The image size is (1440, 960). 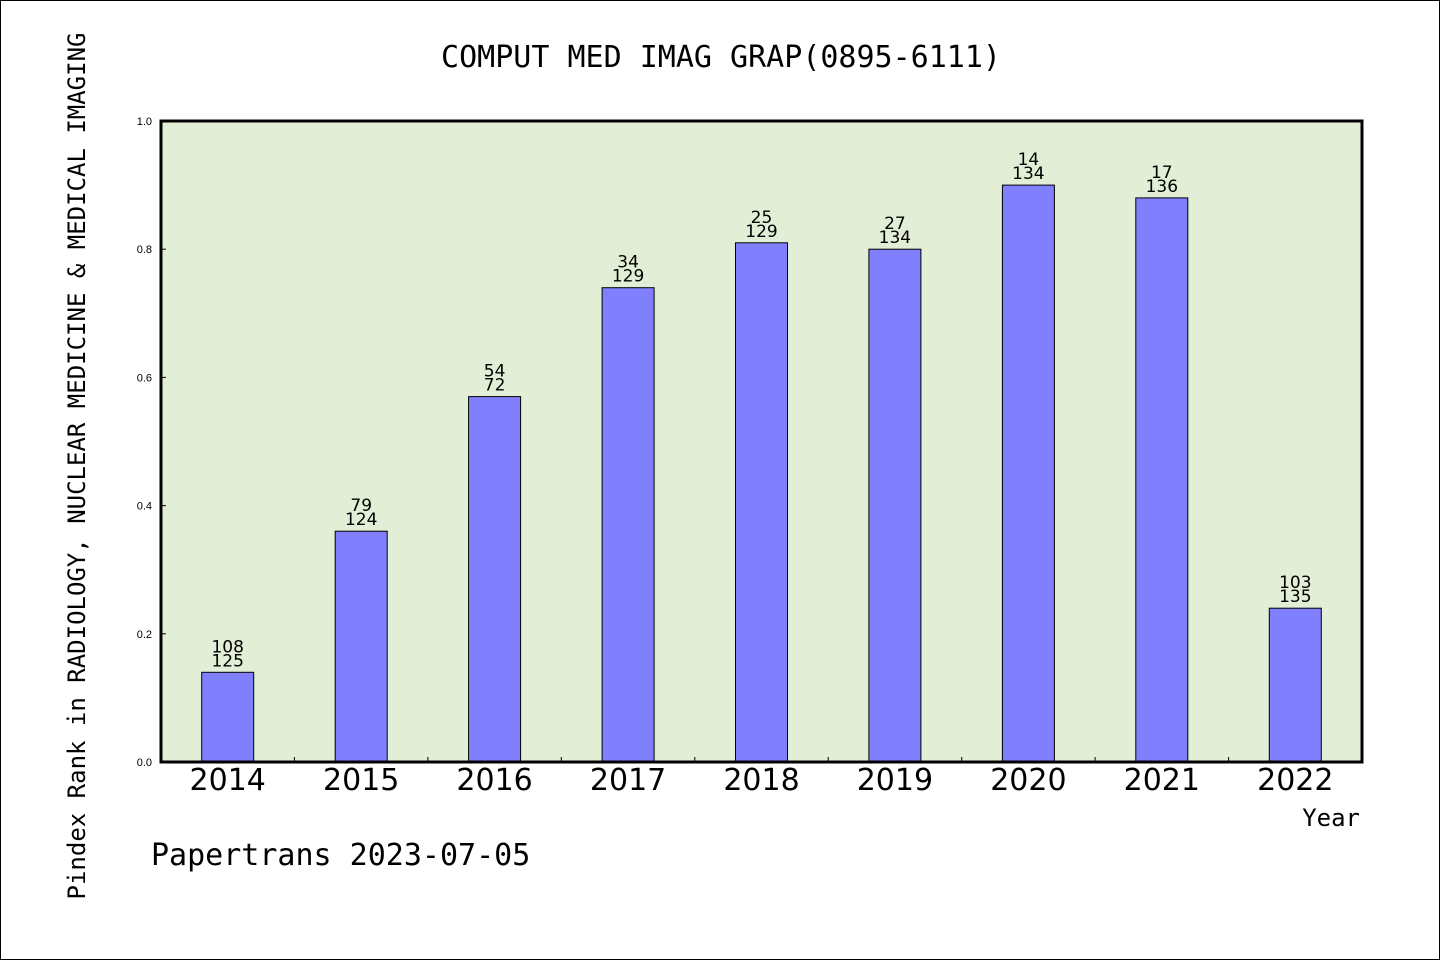 What do you see at coordinates (1029, 160) in the screenshot?
I see `rank-label-2020: 14` at bounding box center [1029, 160].